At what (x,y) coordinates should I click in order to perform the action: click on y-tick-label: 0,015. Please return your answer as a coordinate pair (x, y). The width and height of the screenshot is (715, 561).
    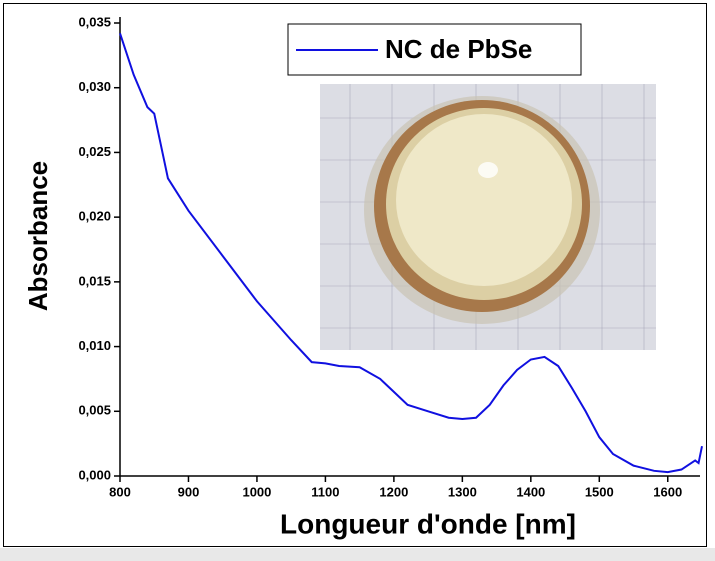
    Looking at the image, I should click on (94, 280).